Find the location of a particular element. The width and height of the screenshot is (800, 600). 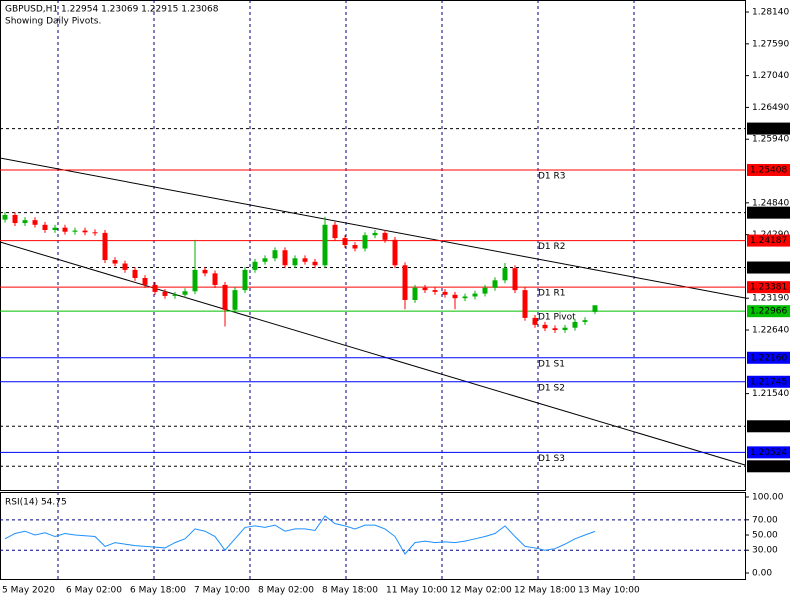

level-name: D1 S3 is located at coordinates (551, 459).